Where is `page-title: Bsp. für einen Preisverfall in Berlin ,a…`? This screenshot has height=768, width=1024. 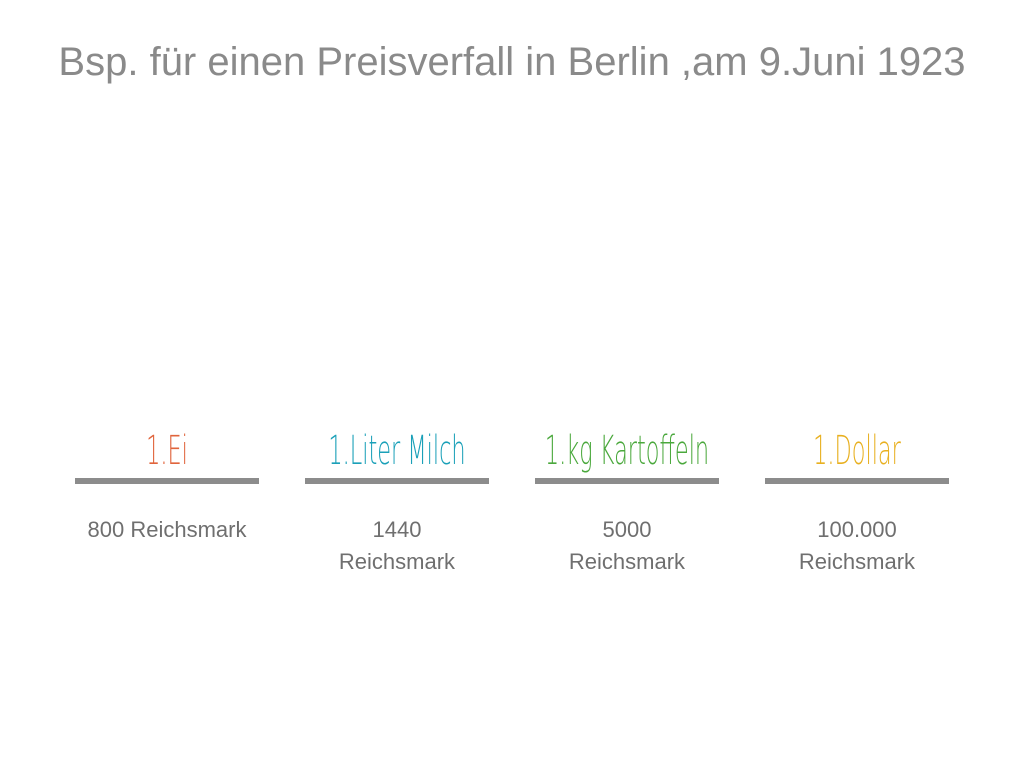
page-title: Bsp. für einen Preisverfall in Berlin ,a… is located at coordinates (512, 62).